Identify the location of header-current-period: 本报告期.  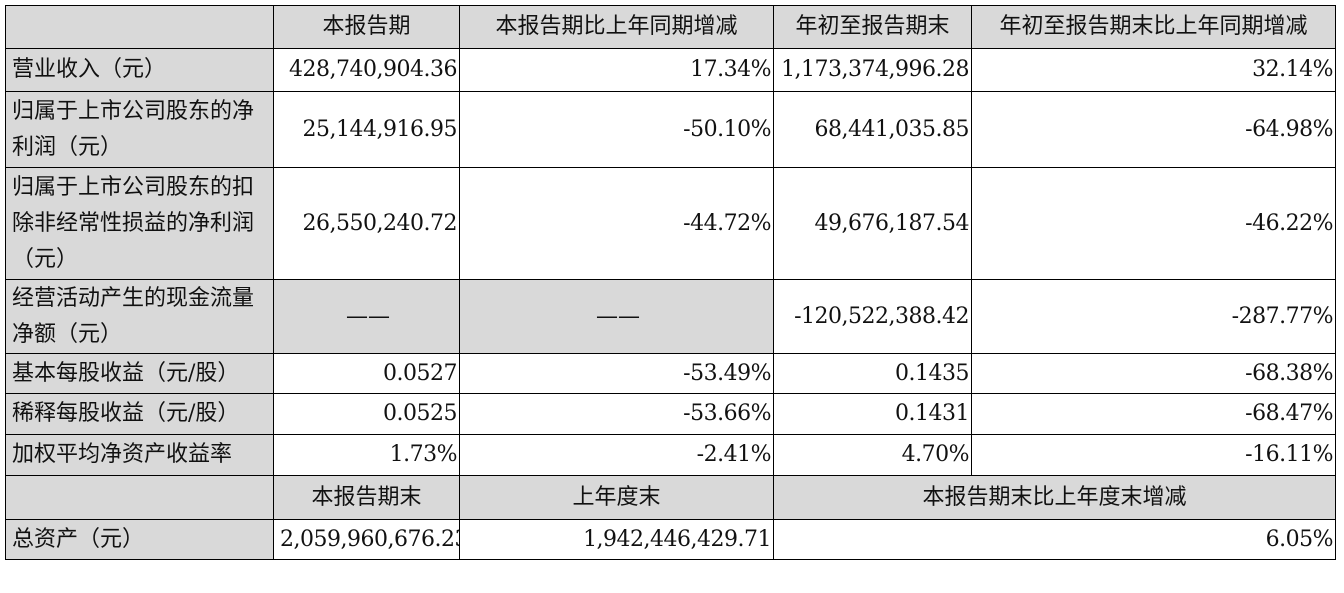
(366, 27).